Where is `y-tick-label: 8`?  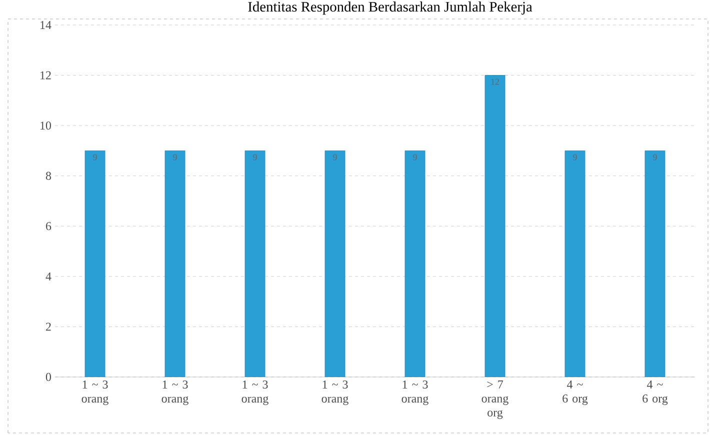 y-tick-label: 8 is located at coordinates (49, 176).